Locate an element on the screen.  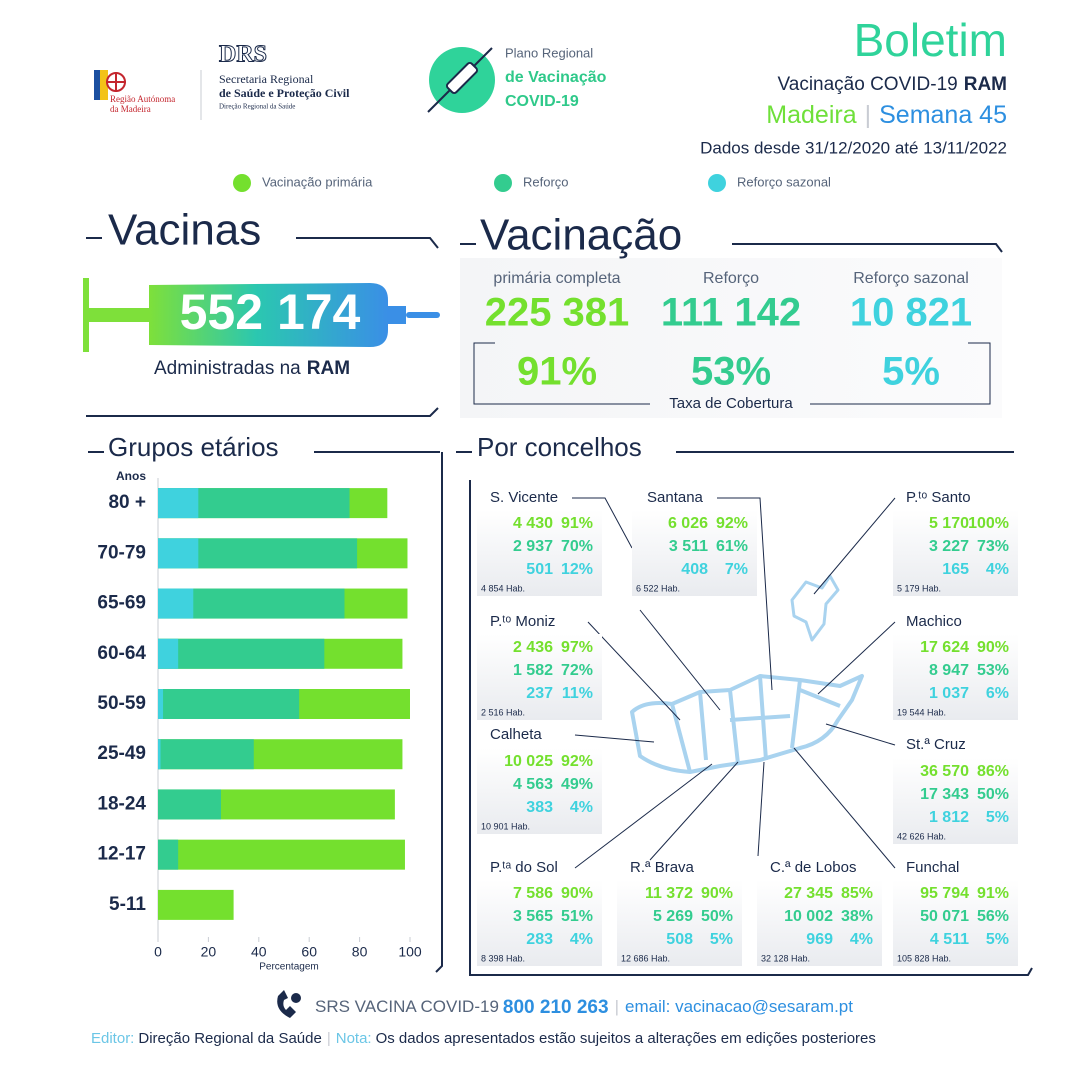
municipality-count: 27 345 is located at coordinates (808, 893).